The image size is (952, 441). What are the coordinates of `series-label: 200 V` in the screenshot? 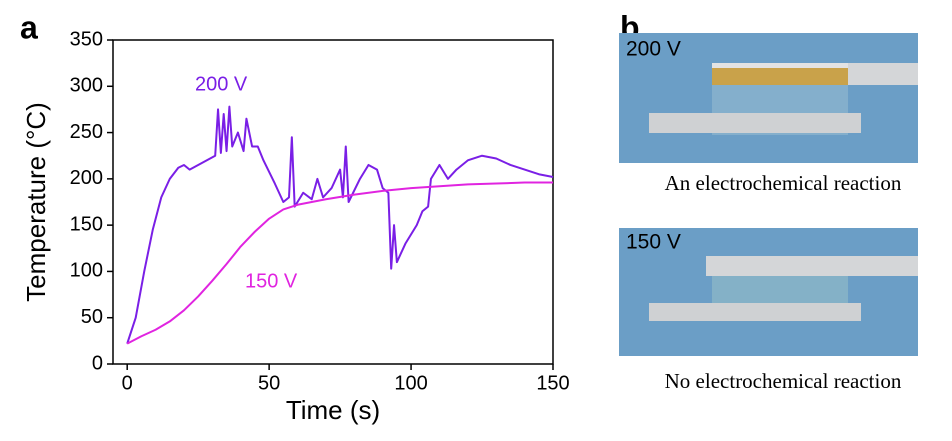 It's located at (221, 84).